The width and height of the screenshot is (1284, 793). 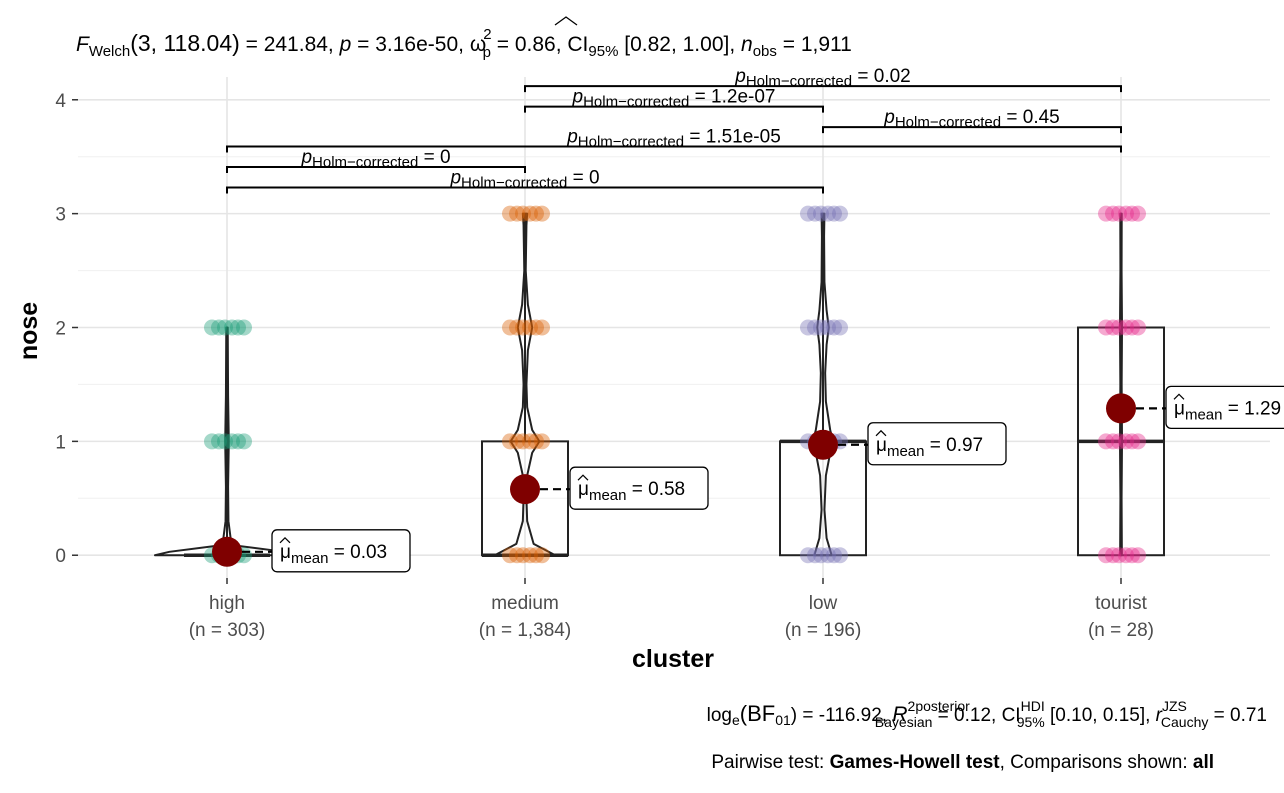 I want to click on bracket-high-low, so click(x=525, y=190).